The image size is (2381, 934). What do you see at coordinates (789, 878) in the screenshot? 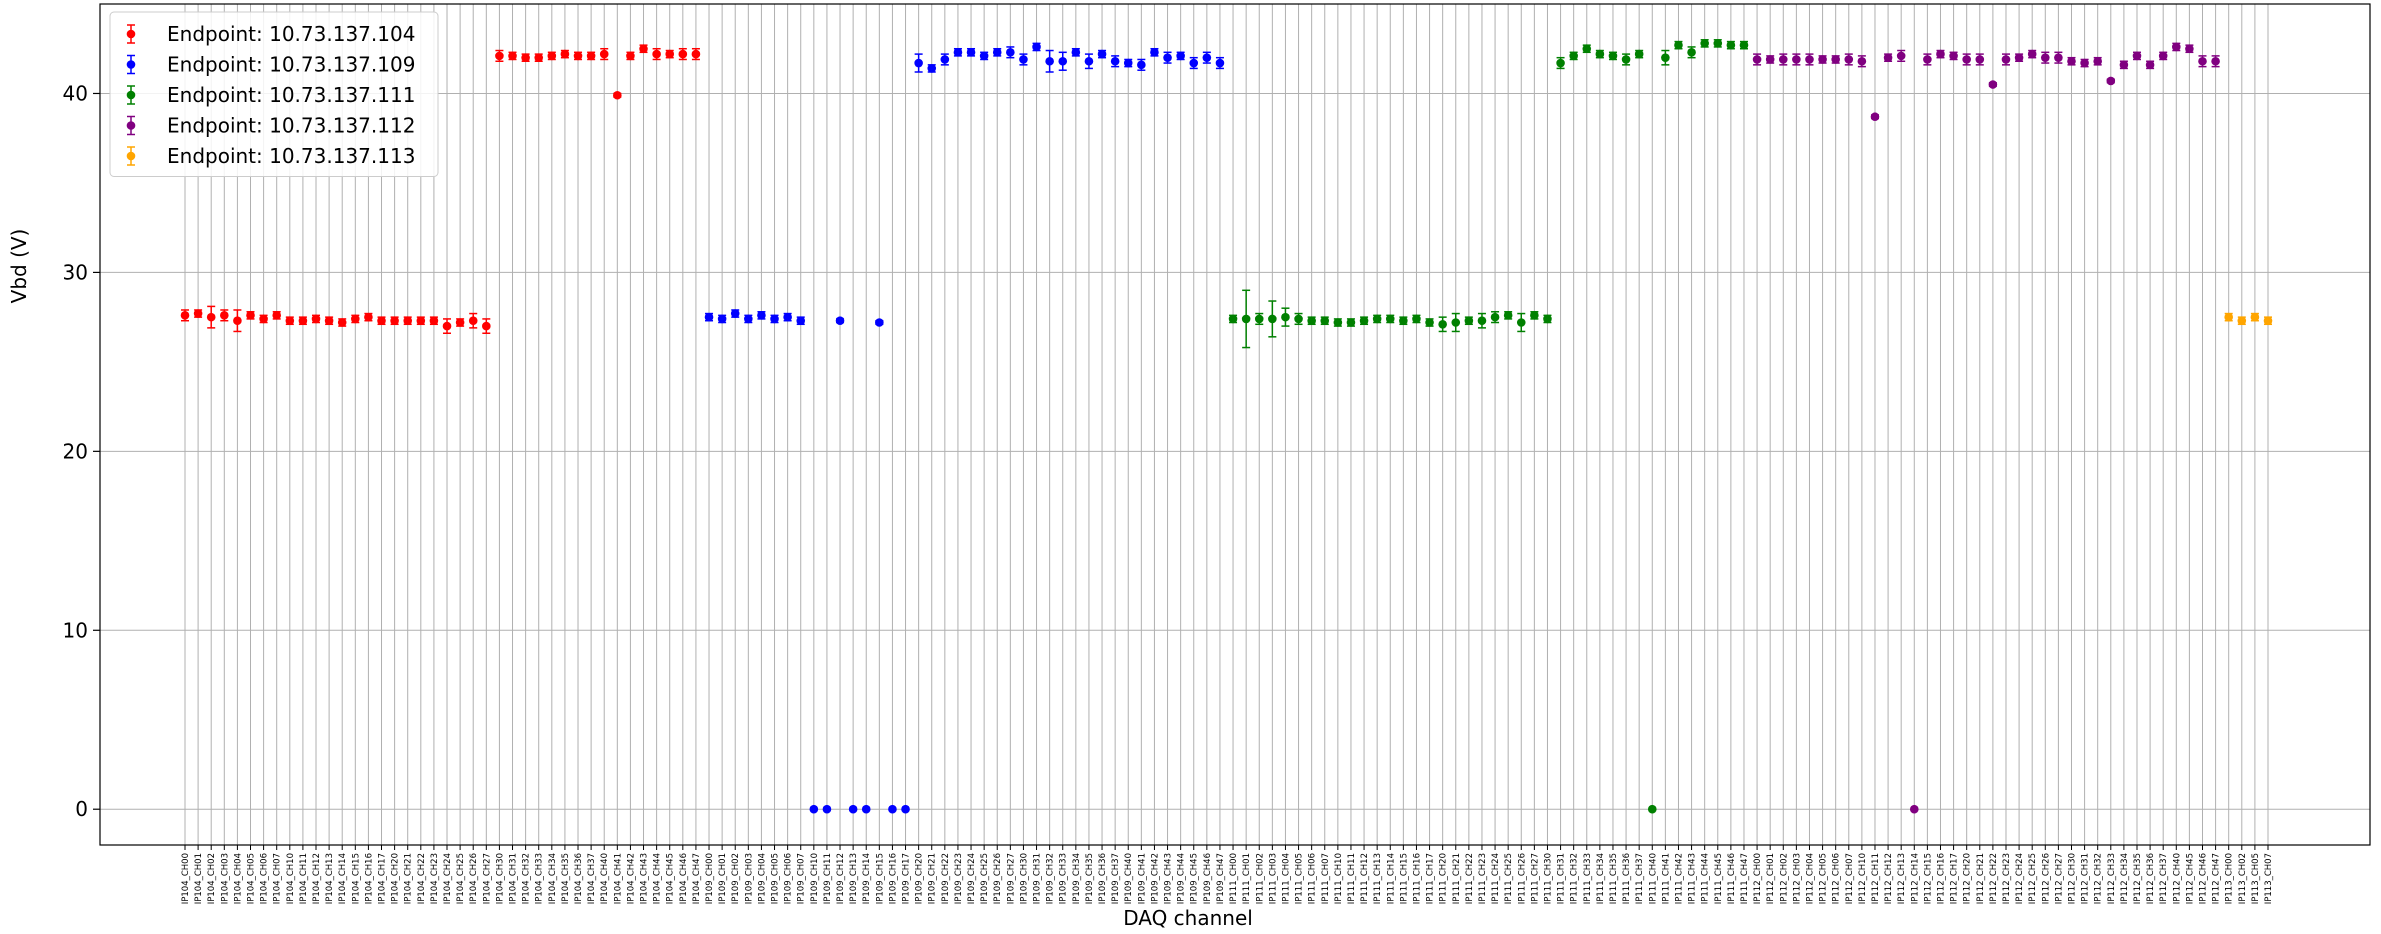
I see `x-tick-label: IP109_CH06` at bounding box center [789, 878].